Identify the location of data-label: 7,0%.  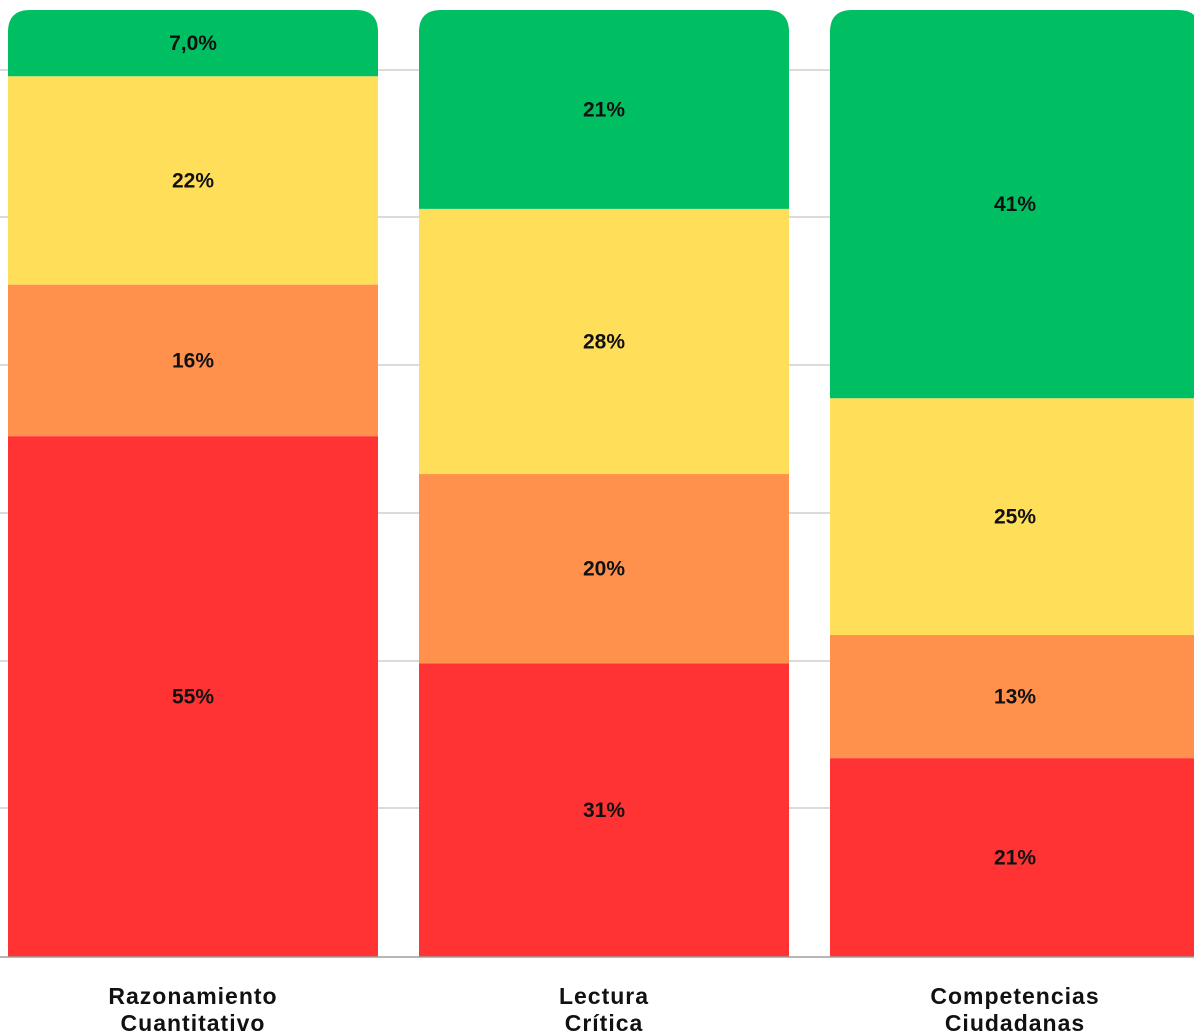
(193, 43).